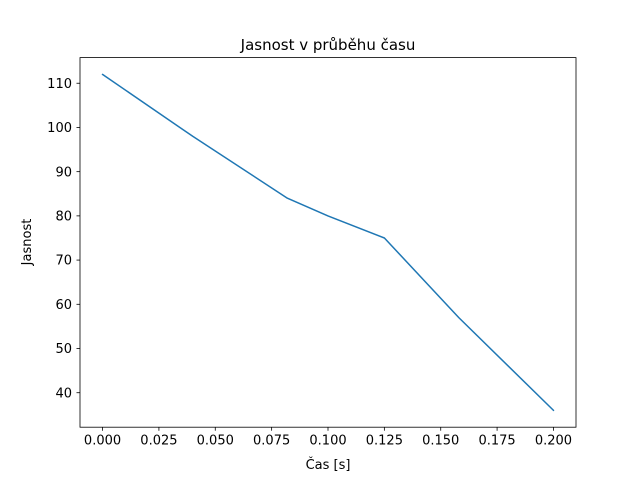 Image resolution: width=640 pixels, height=480 pixels. I want to click on x-tick-label: 0.125, so click(384, 441).